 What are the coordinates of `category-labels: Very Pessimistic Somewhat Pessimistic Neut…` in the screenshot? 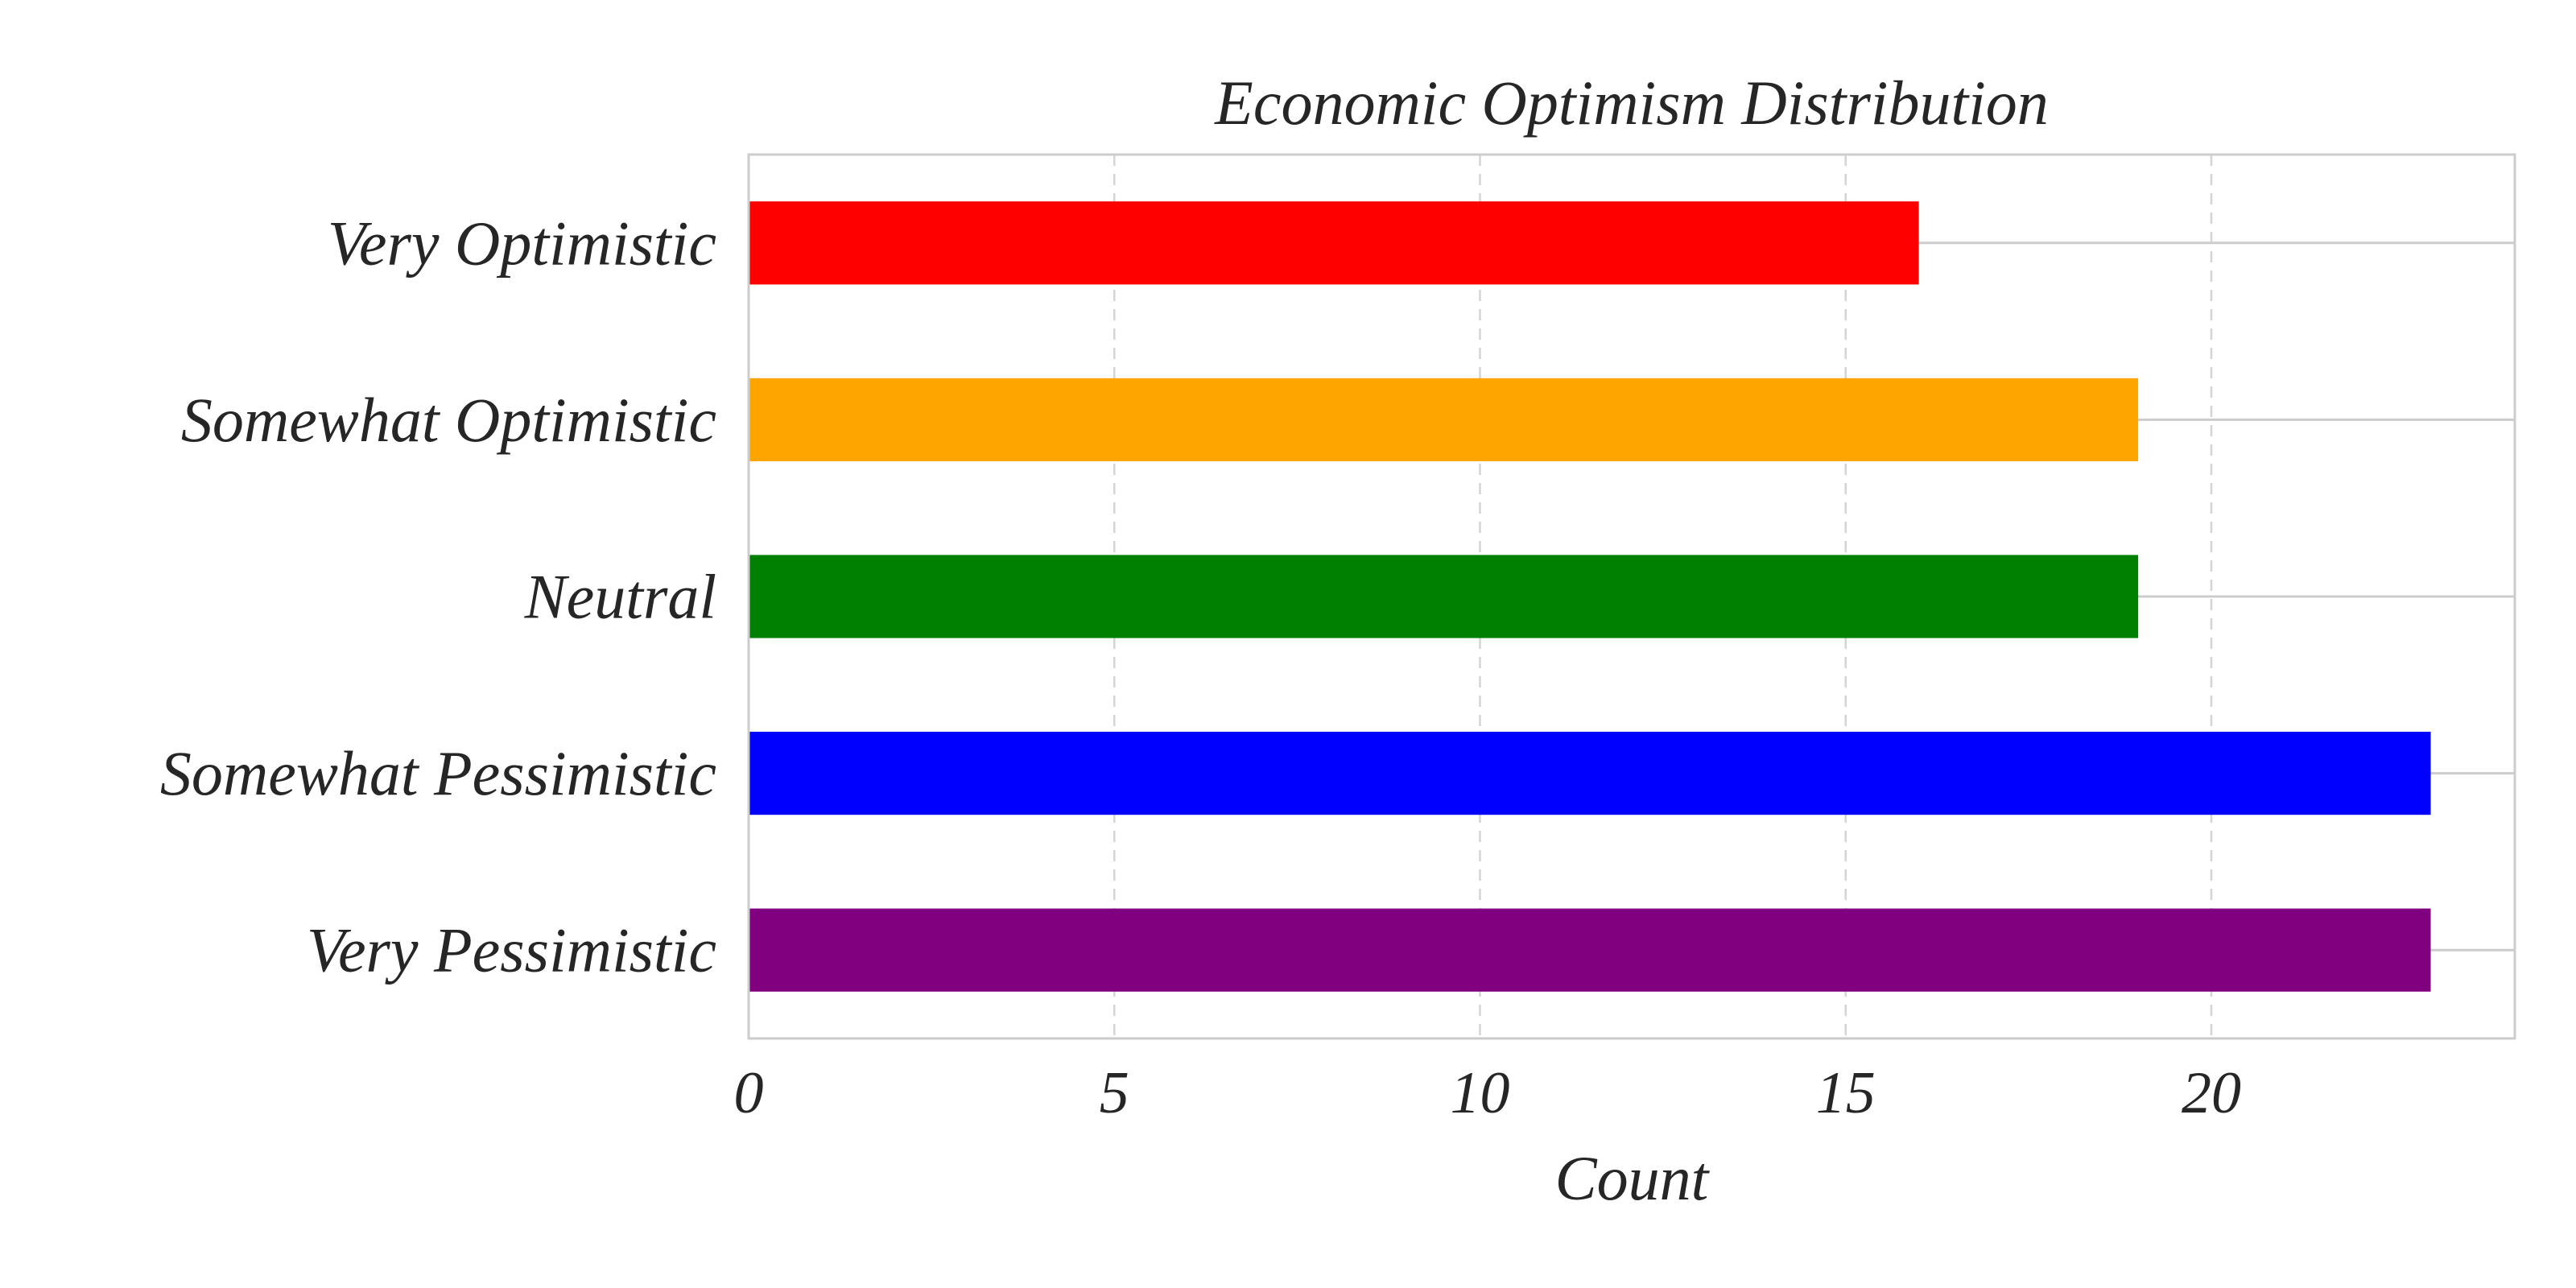 It's located at (438, 596).